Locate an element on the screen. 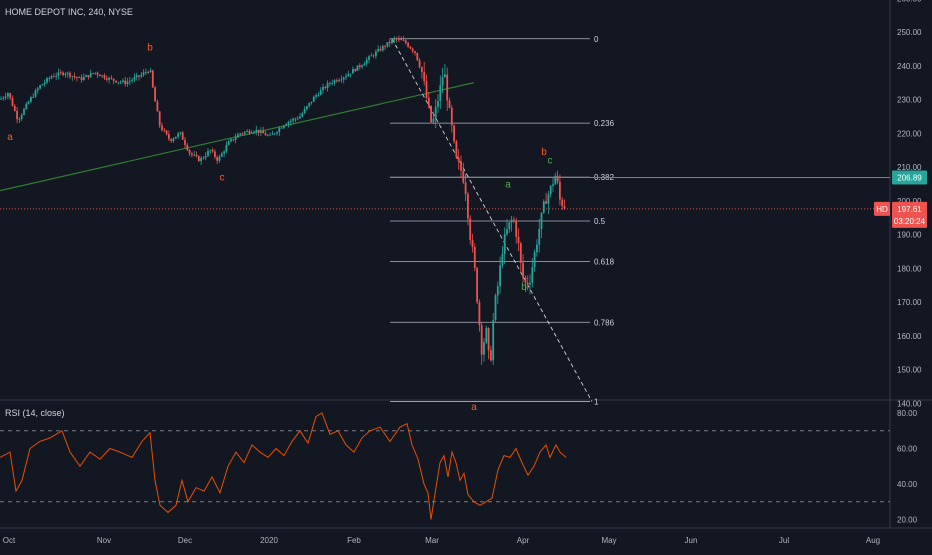 The width and height of the screenshot is (932, 555). symbol-badge is located at coordinates (882, 208).